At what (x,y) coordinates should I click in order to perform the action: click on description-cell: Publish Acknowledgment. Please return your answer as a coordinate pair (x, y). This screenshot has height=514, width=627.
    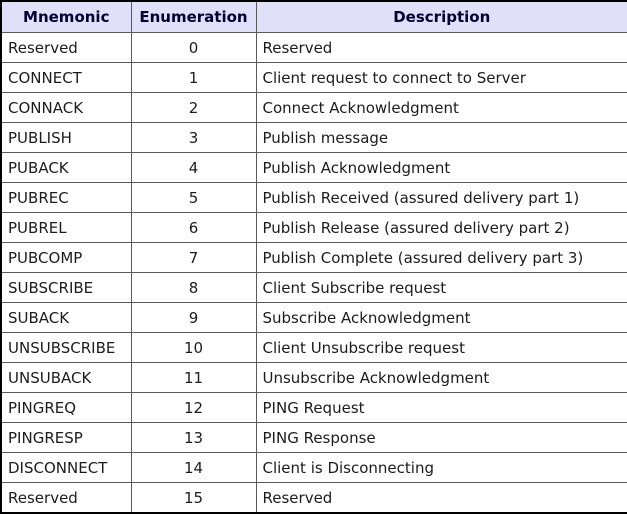
    Looking at the image, I should click on (441, 167).